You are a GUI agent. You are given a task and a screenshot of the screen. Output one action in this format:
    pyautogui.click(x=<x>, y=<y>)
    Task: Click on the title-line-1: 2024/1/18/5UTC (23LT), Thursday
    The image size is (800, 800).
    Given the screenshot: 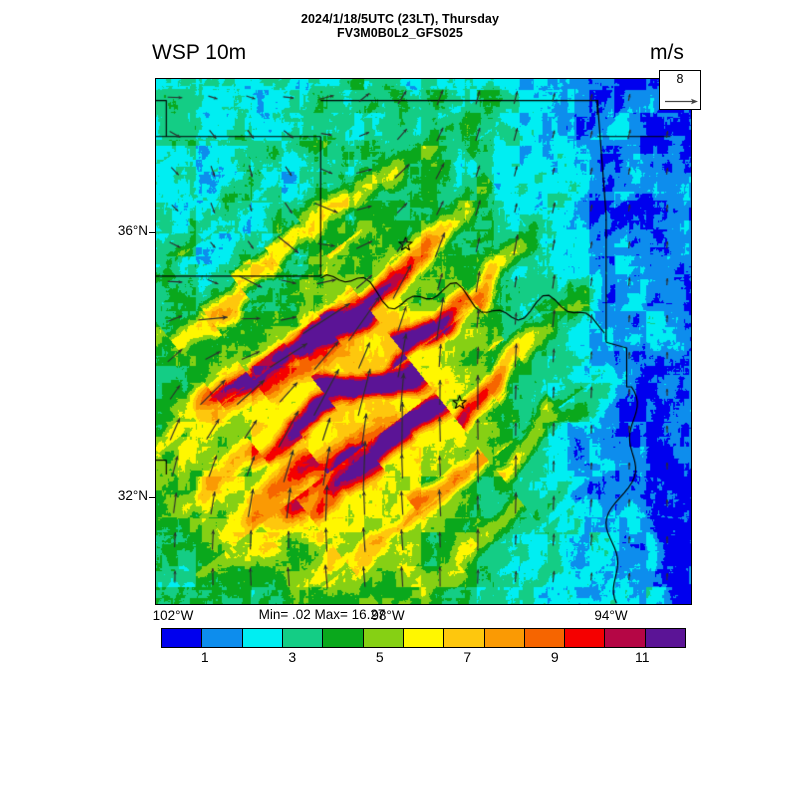 What is the action you would take?
    pyautogui.click(x=400, y=19)
    